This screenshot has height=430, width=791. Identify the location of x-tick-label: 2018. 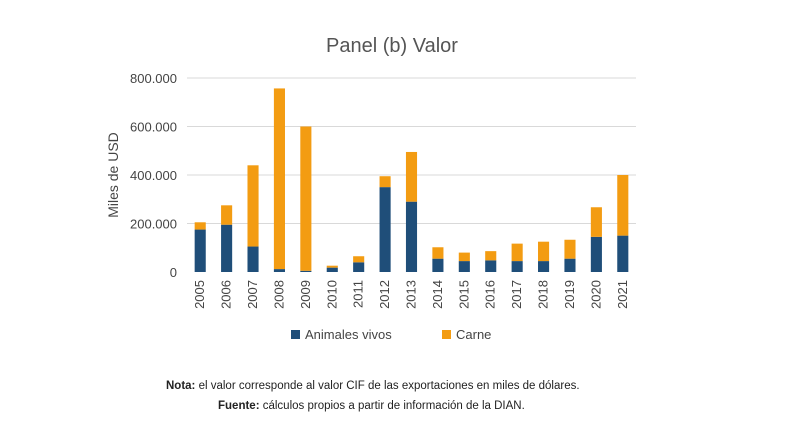
(543, 294).